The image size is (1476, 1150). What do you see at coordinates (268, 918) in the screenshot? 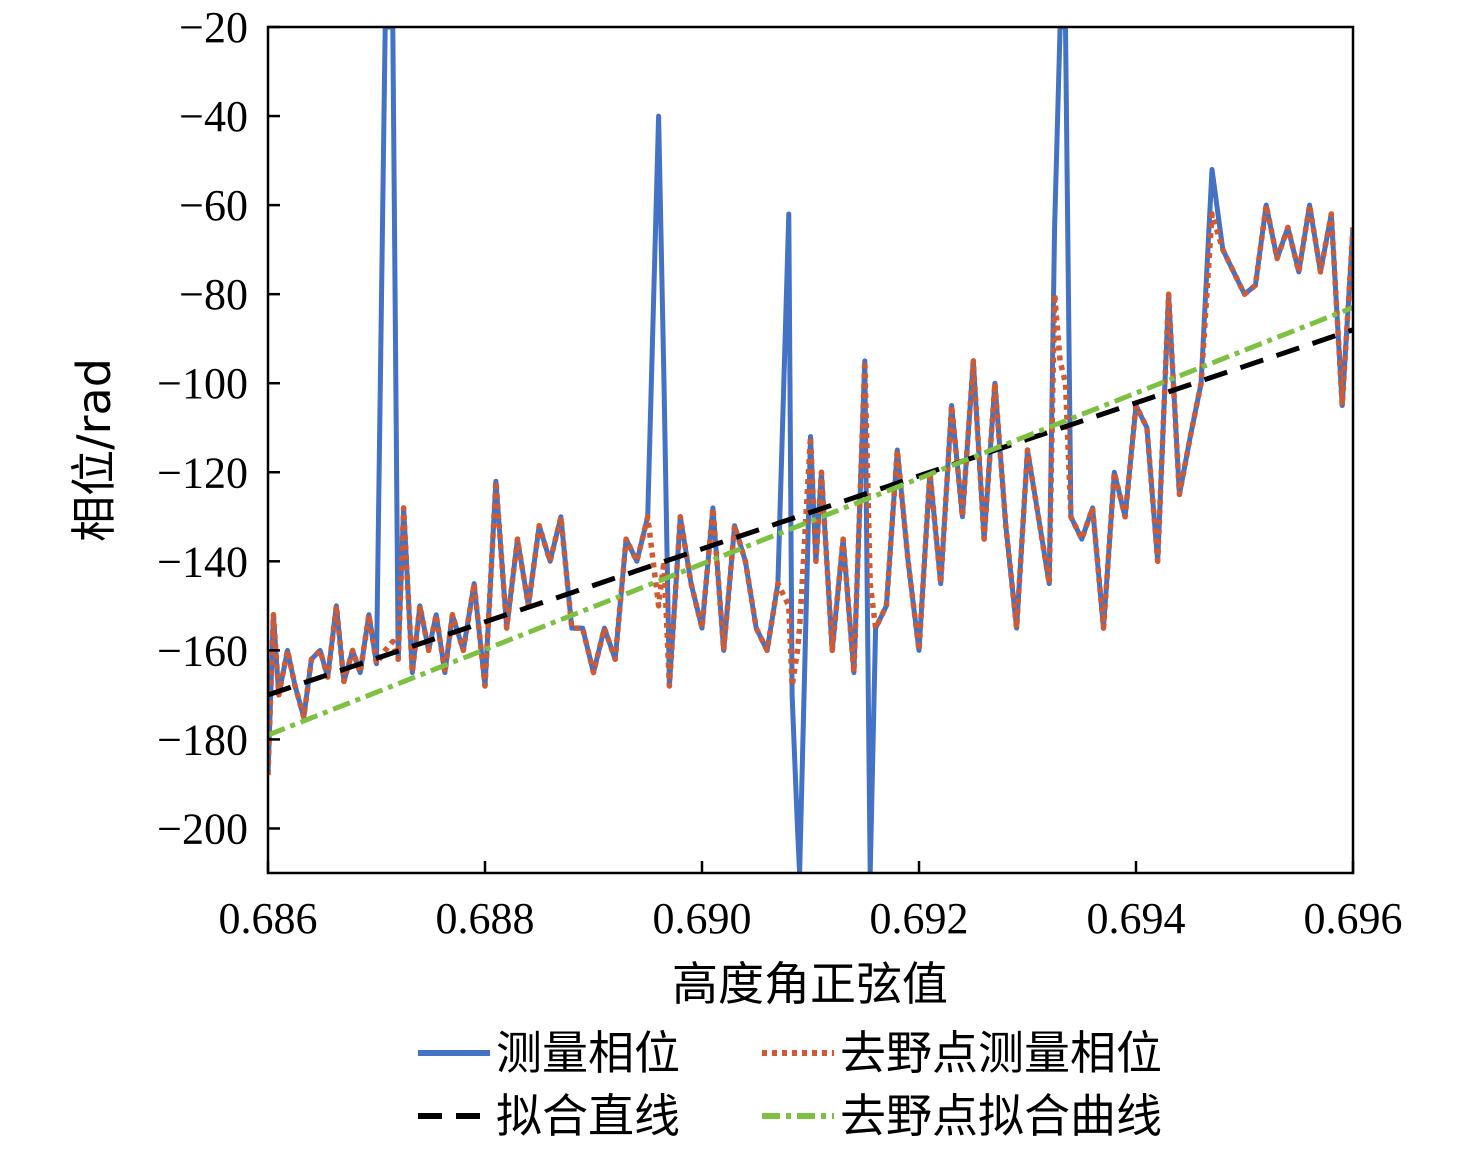
I see `x-tick-label: 0.686` at bounding box center [268, 918].